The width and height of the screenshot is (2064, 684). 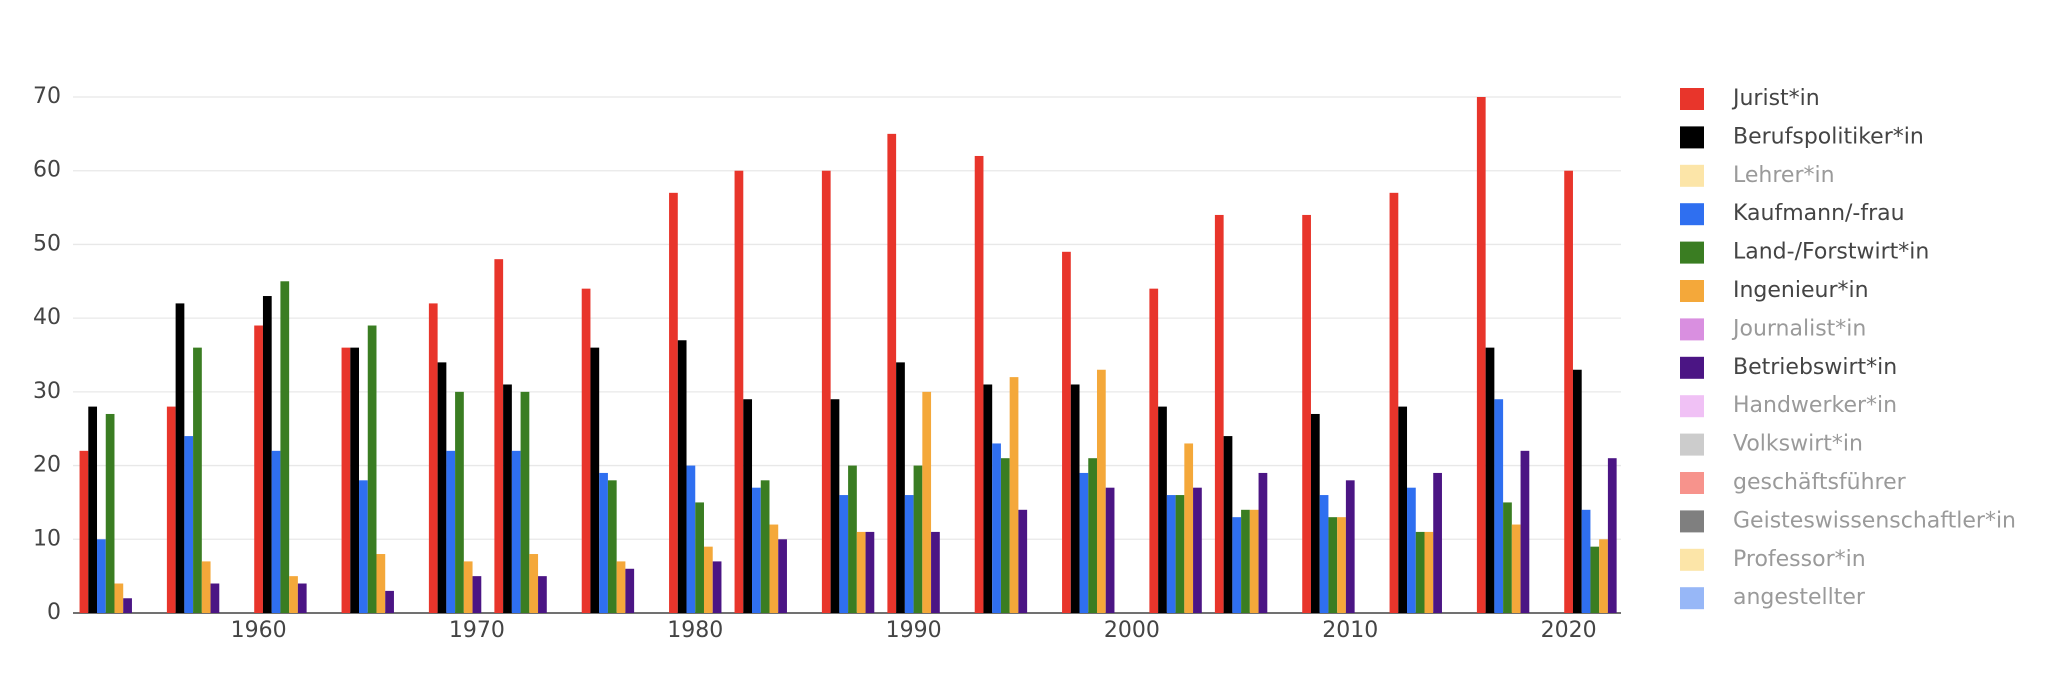 What do you see at coordinates (1831, 252) in the screenshot?
I see `legend-label: Land-/Forstwirt*in` at bounding box center [1831, 252].